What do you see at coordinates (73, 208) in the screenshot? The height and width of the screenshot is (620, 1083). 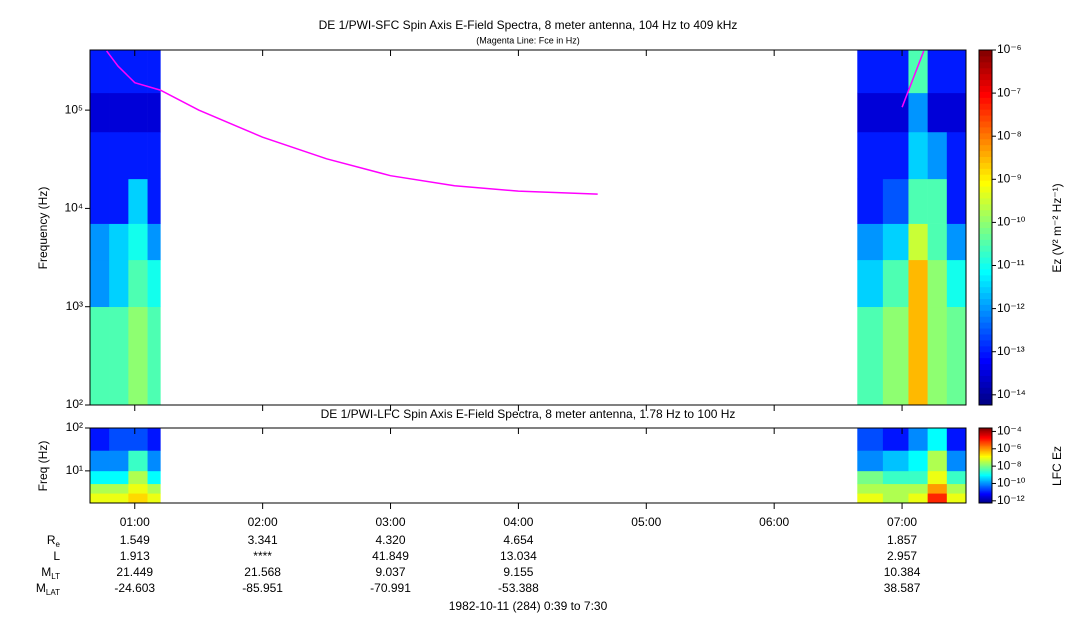 I see `y-tick-label: 10⁴` at bounding box center [73, 208].